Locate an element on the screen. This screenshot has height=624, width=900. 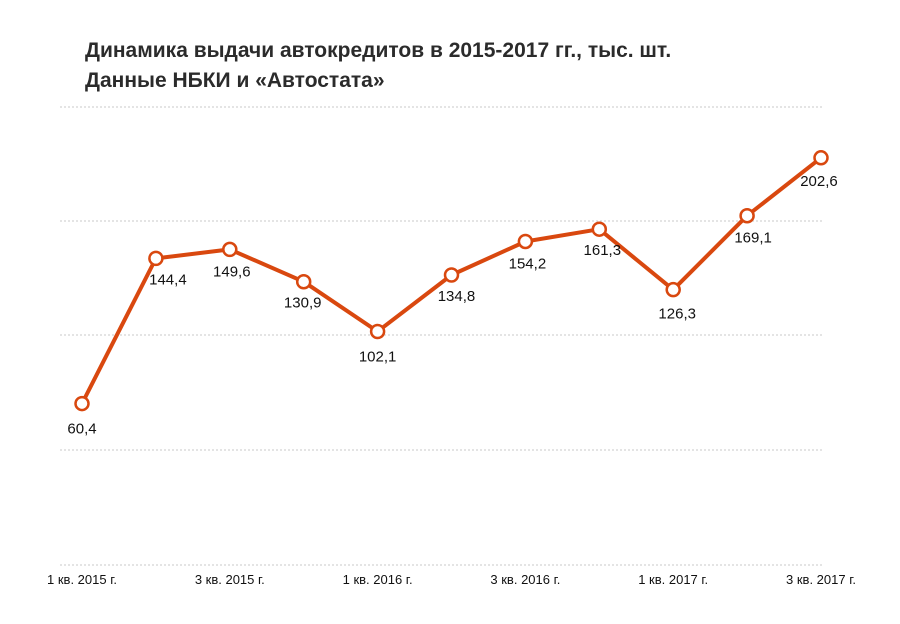
data-label-10: 202,6 is located at coordinates (819, 181).